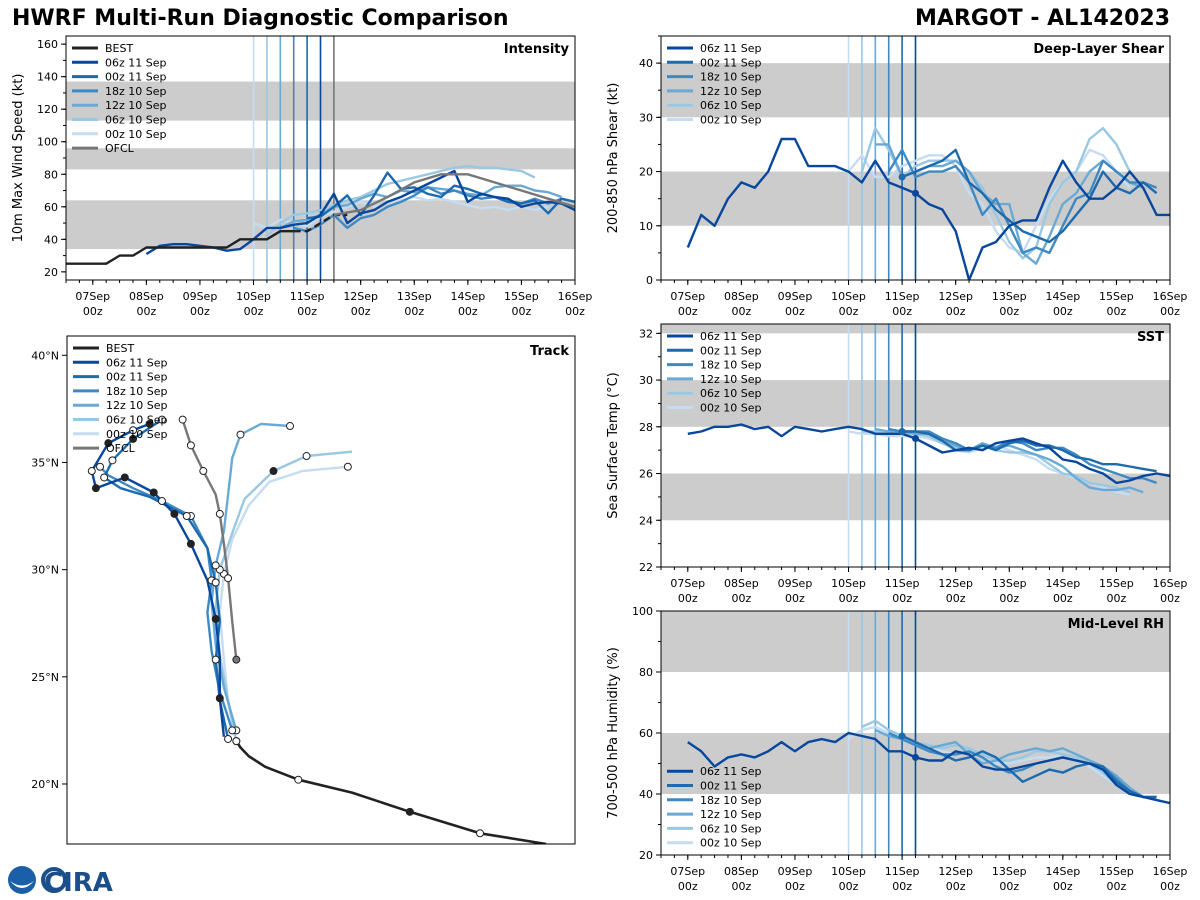  I want to click on rh-xtick-label: 10Sep, so click(848, 871).